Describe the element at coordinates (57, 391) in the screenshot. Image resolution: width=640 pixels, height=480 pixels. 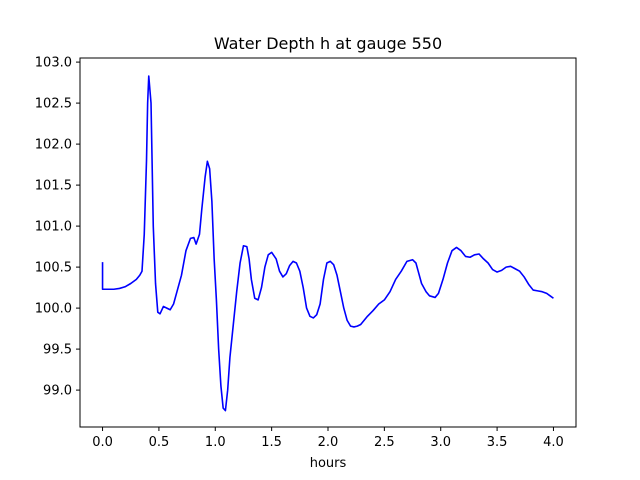
I see `y-tick-label: 99.0` at that location.